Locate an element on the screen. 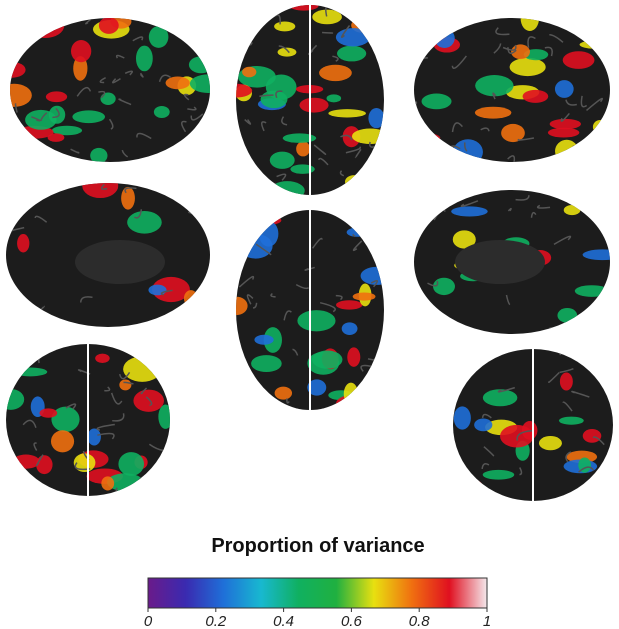  brain-view is located at coordinates (310, 310).